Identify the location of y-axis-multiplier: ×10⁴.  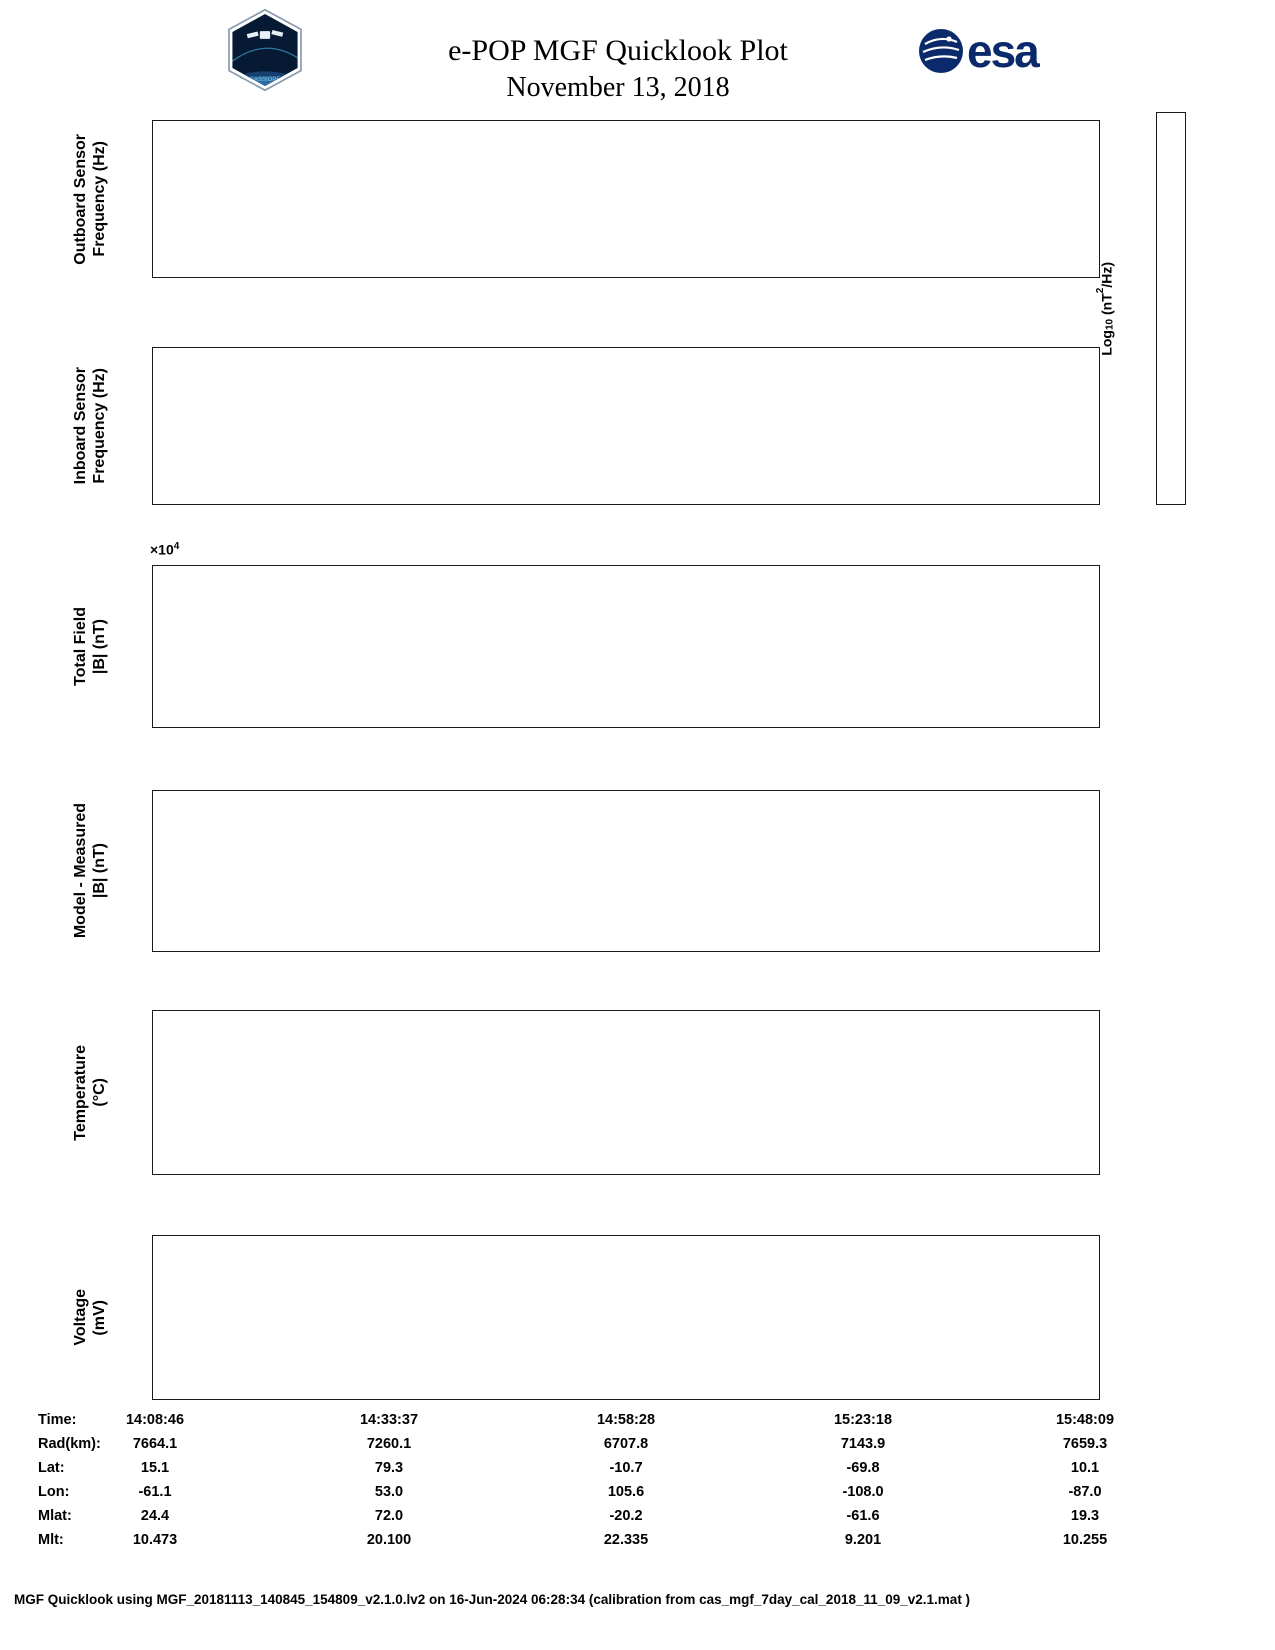
(164, 549).